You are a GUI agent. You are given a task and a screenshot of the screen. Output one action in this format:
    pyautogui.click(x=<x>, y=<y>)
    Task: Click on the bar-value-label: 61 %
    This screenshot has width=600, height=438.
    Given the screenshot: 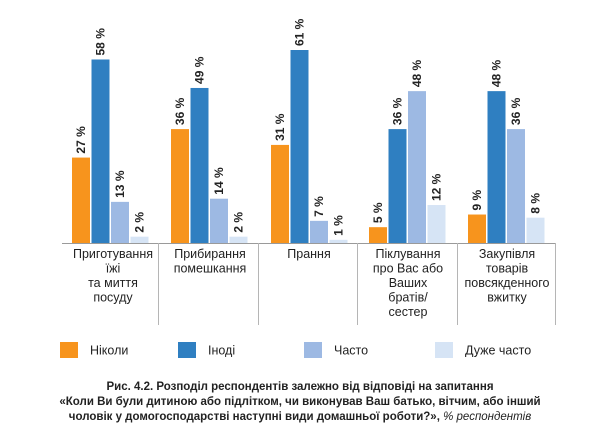 What is the action you would take?
    pyautogui.click(x=300, y=32)
    